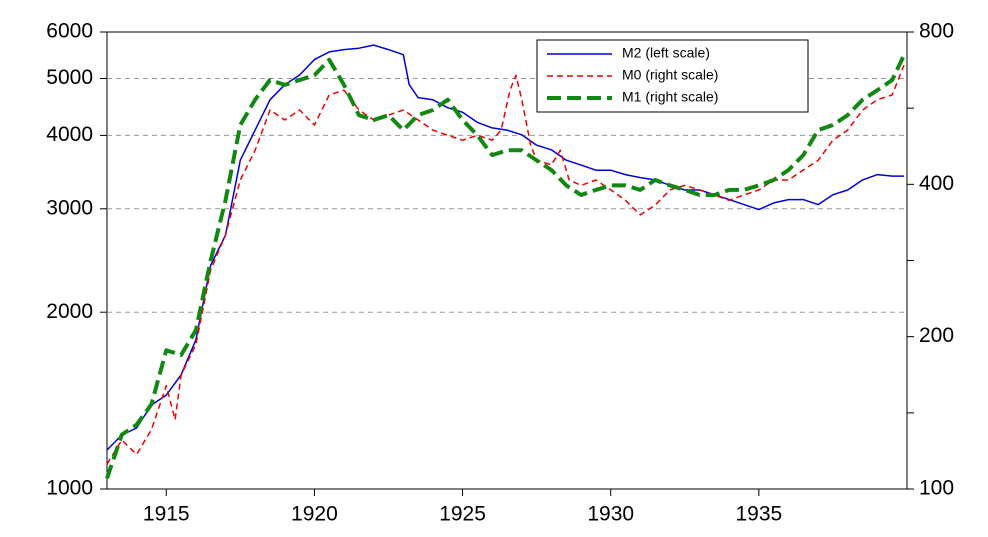 The image size is (988, 537). What do you see at coordinates (69, 207) in the screenshot?
I see `y-tick-label: 3000` at bounding box center [69, 207].